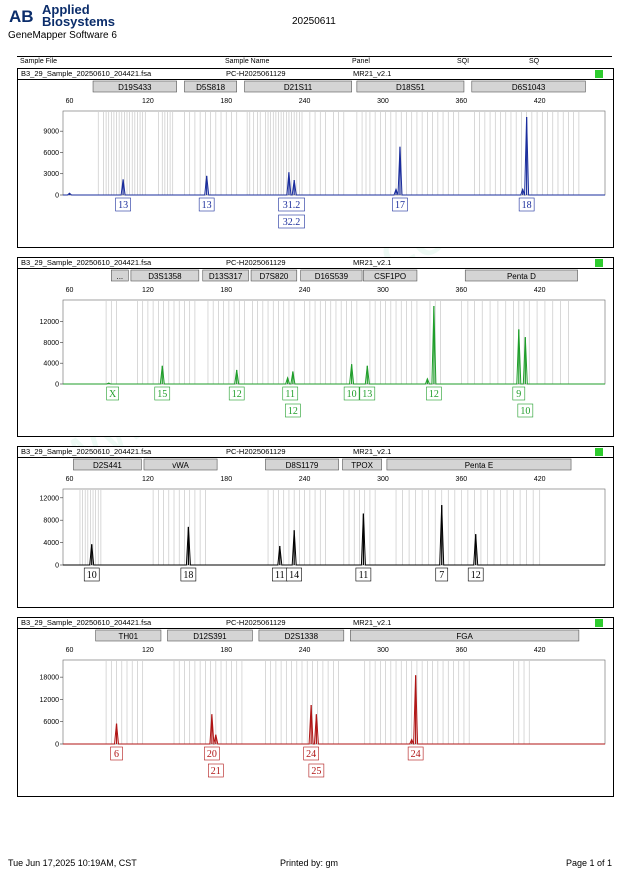 The width and height of the screenshot is (620, 876). Describe the element at coordinates (23, 16) in the screenshot. I see `applied-biosystems-logo-icon: AB` at that location.